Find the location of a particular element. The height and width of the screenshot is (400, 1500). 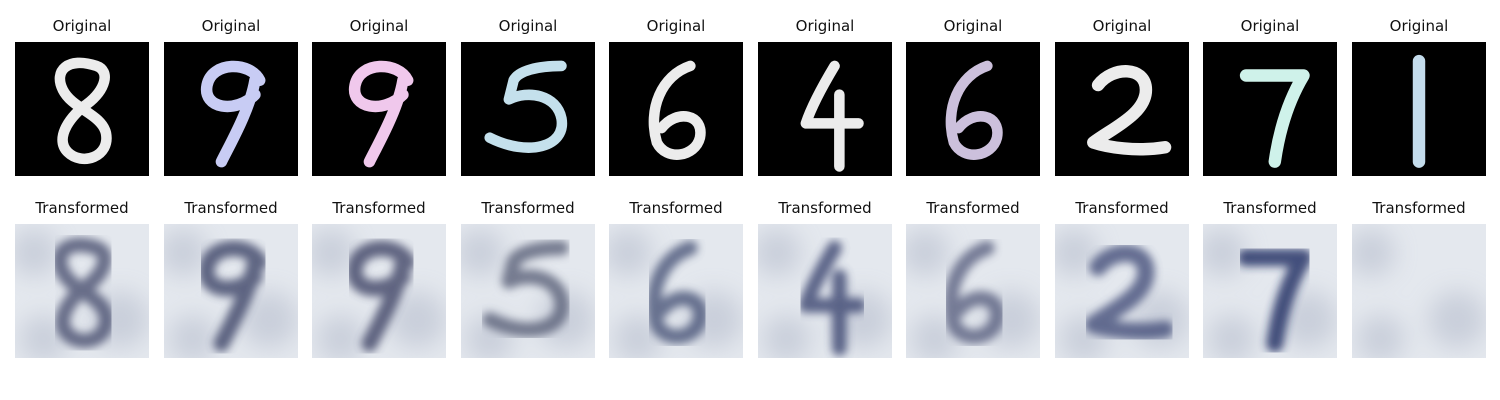

original-title-10: Original is located at coordinates (1419, 26).